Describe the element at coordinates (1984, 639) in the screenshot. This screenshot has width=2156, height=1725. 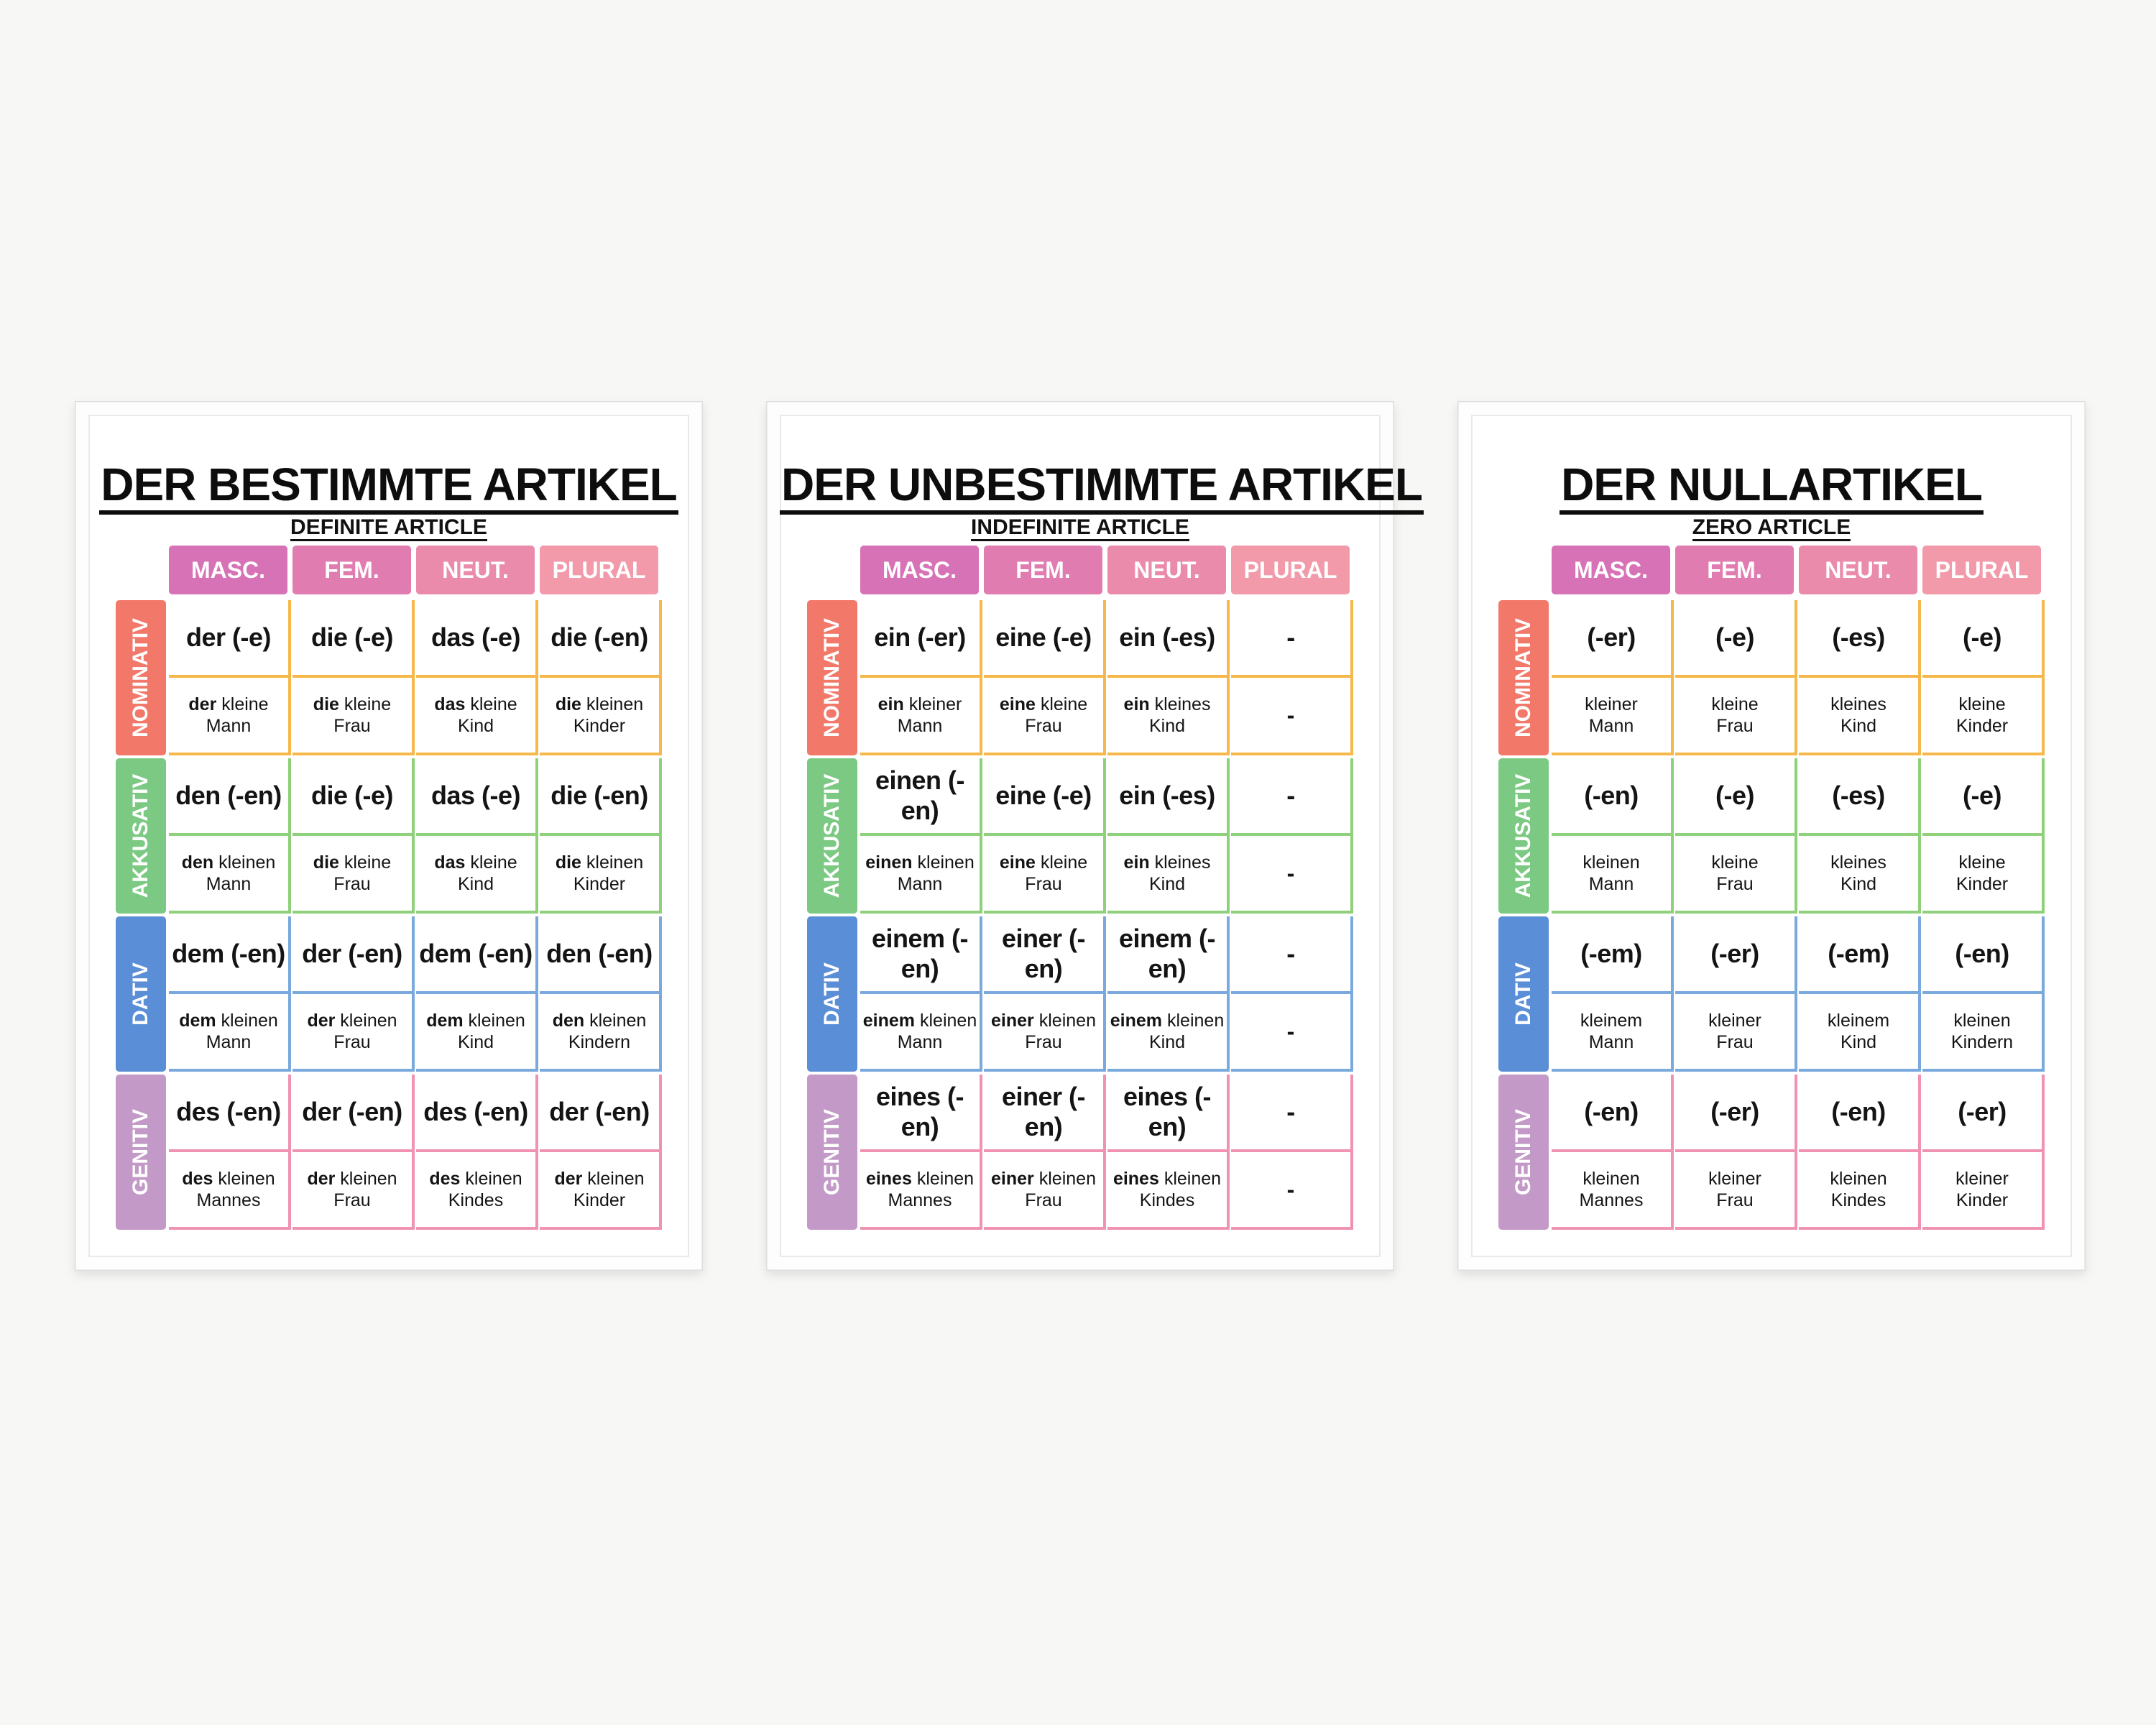
I see `article-form-cell: (-e)` at that location.